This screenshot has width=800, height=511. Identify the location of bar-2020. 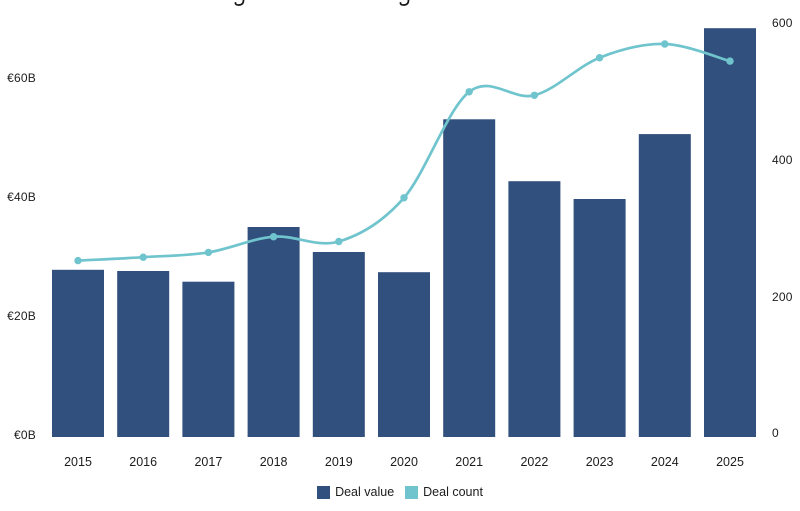
(404, 354).